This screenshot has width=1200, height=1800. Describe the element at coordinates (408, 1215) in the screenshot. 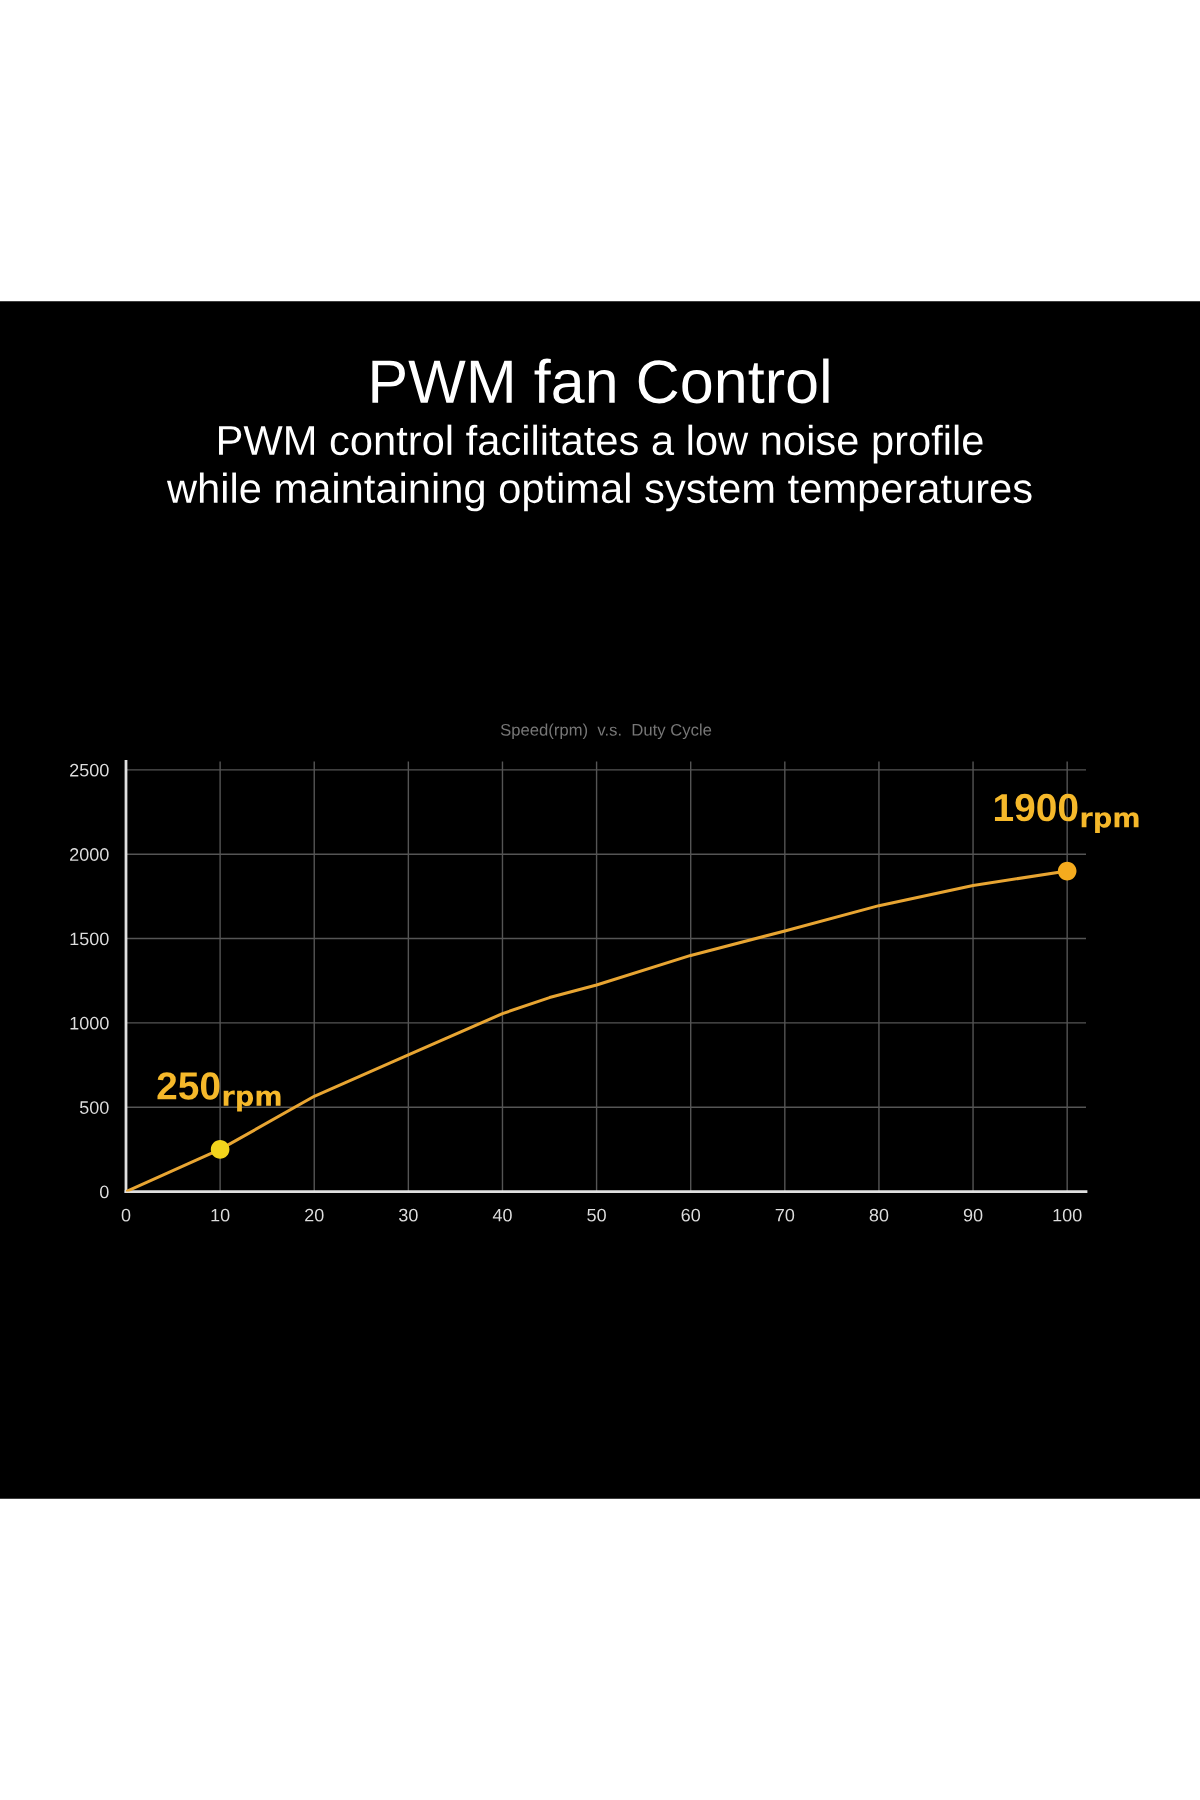

I see `x-tick-label: 30` at that location.